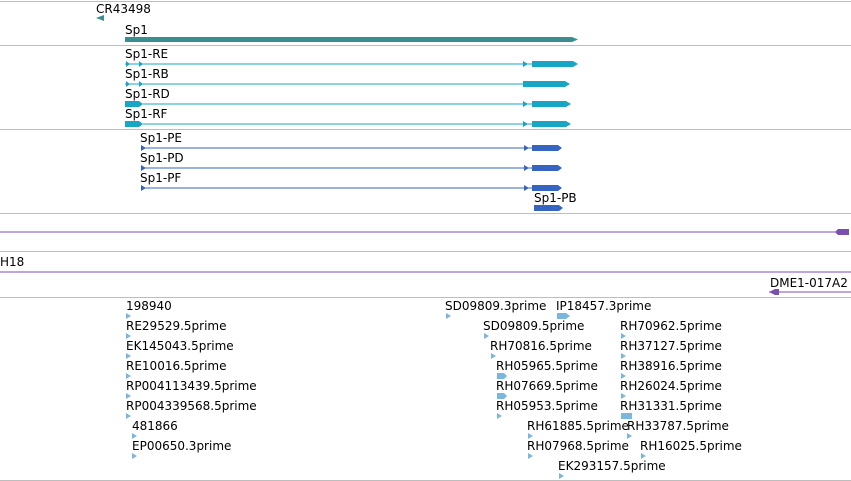 This screenshot has width=851, height=481. Describe the element at coordinates (534, 326) in the screenshot. I see `est-label: SD09809.5prime` at that location.